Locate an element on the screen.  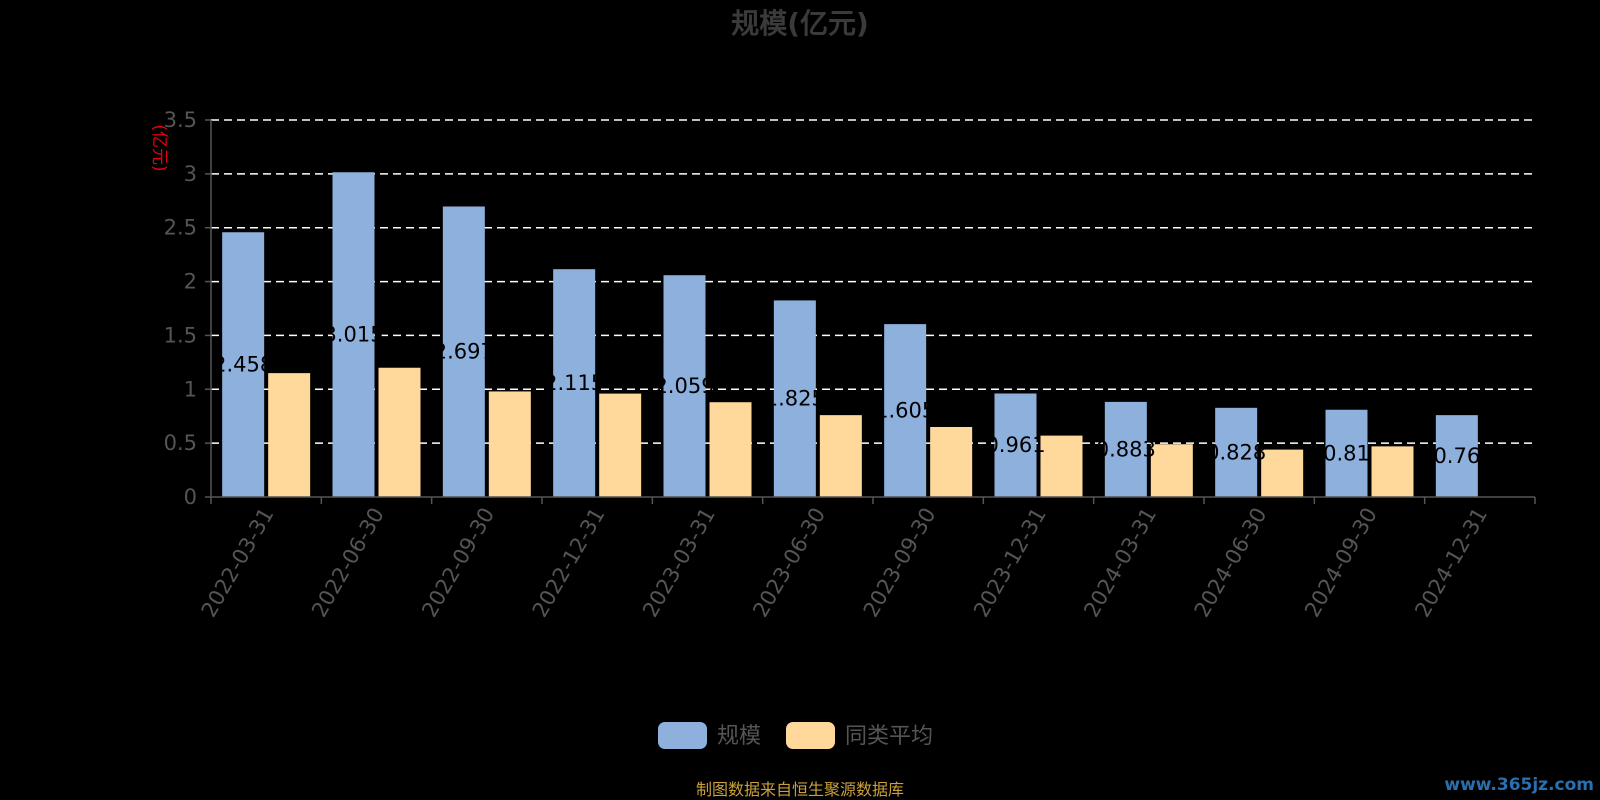
data-label: 0.828 is located at coordinates (1236, 452).